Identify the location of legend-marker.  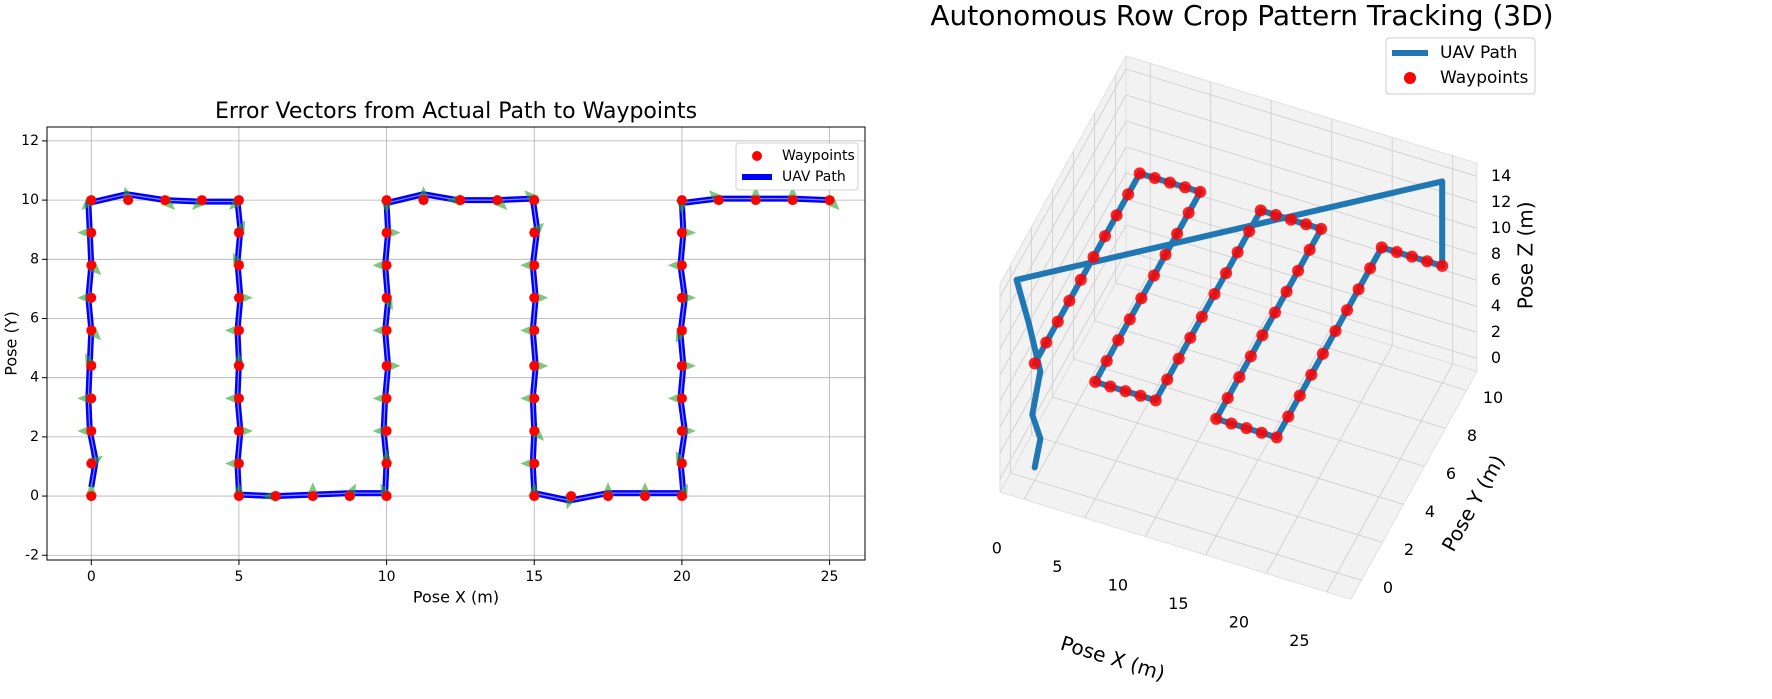
(1410, 78).